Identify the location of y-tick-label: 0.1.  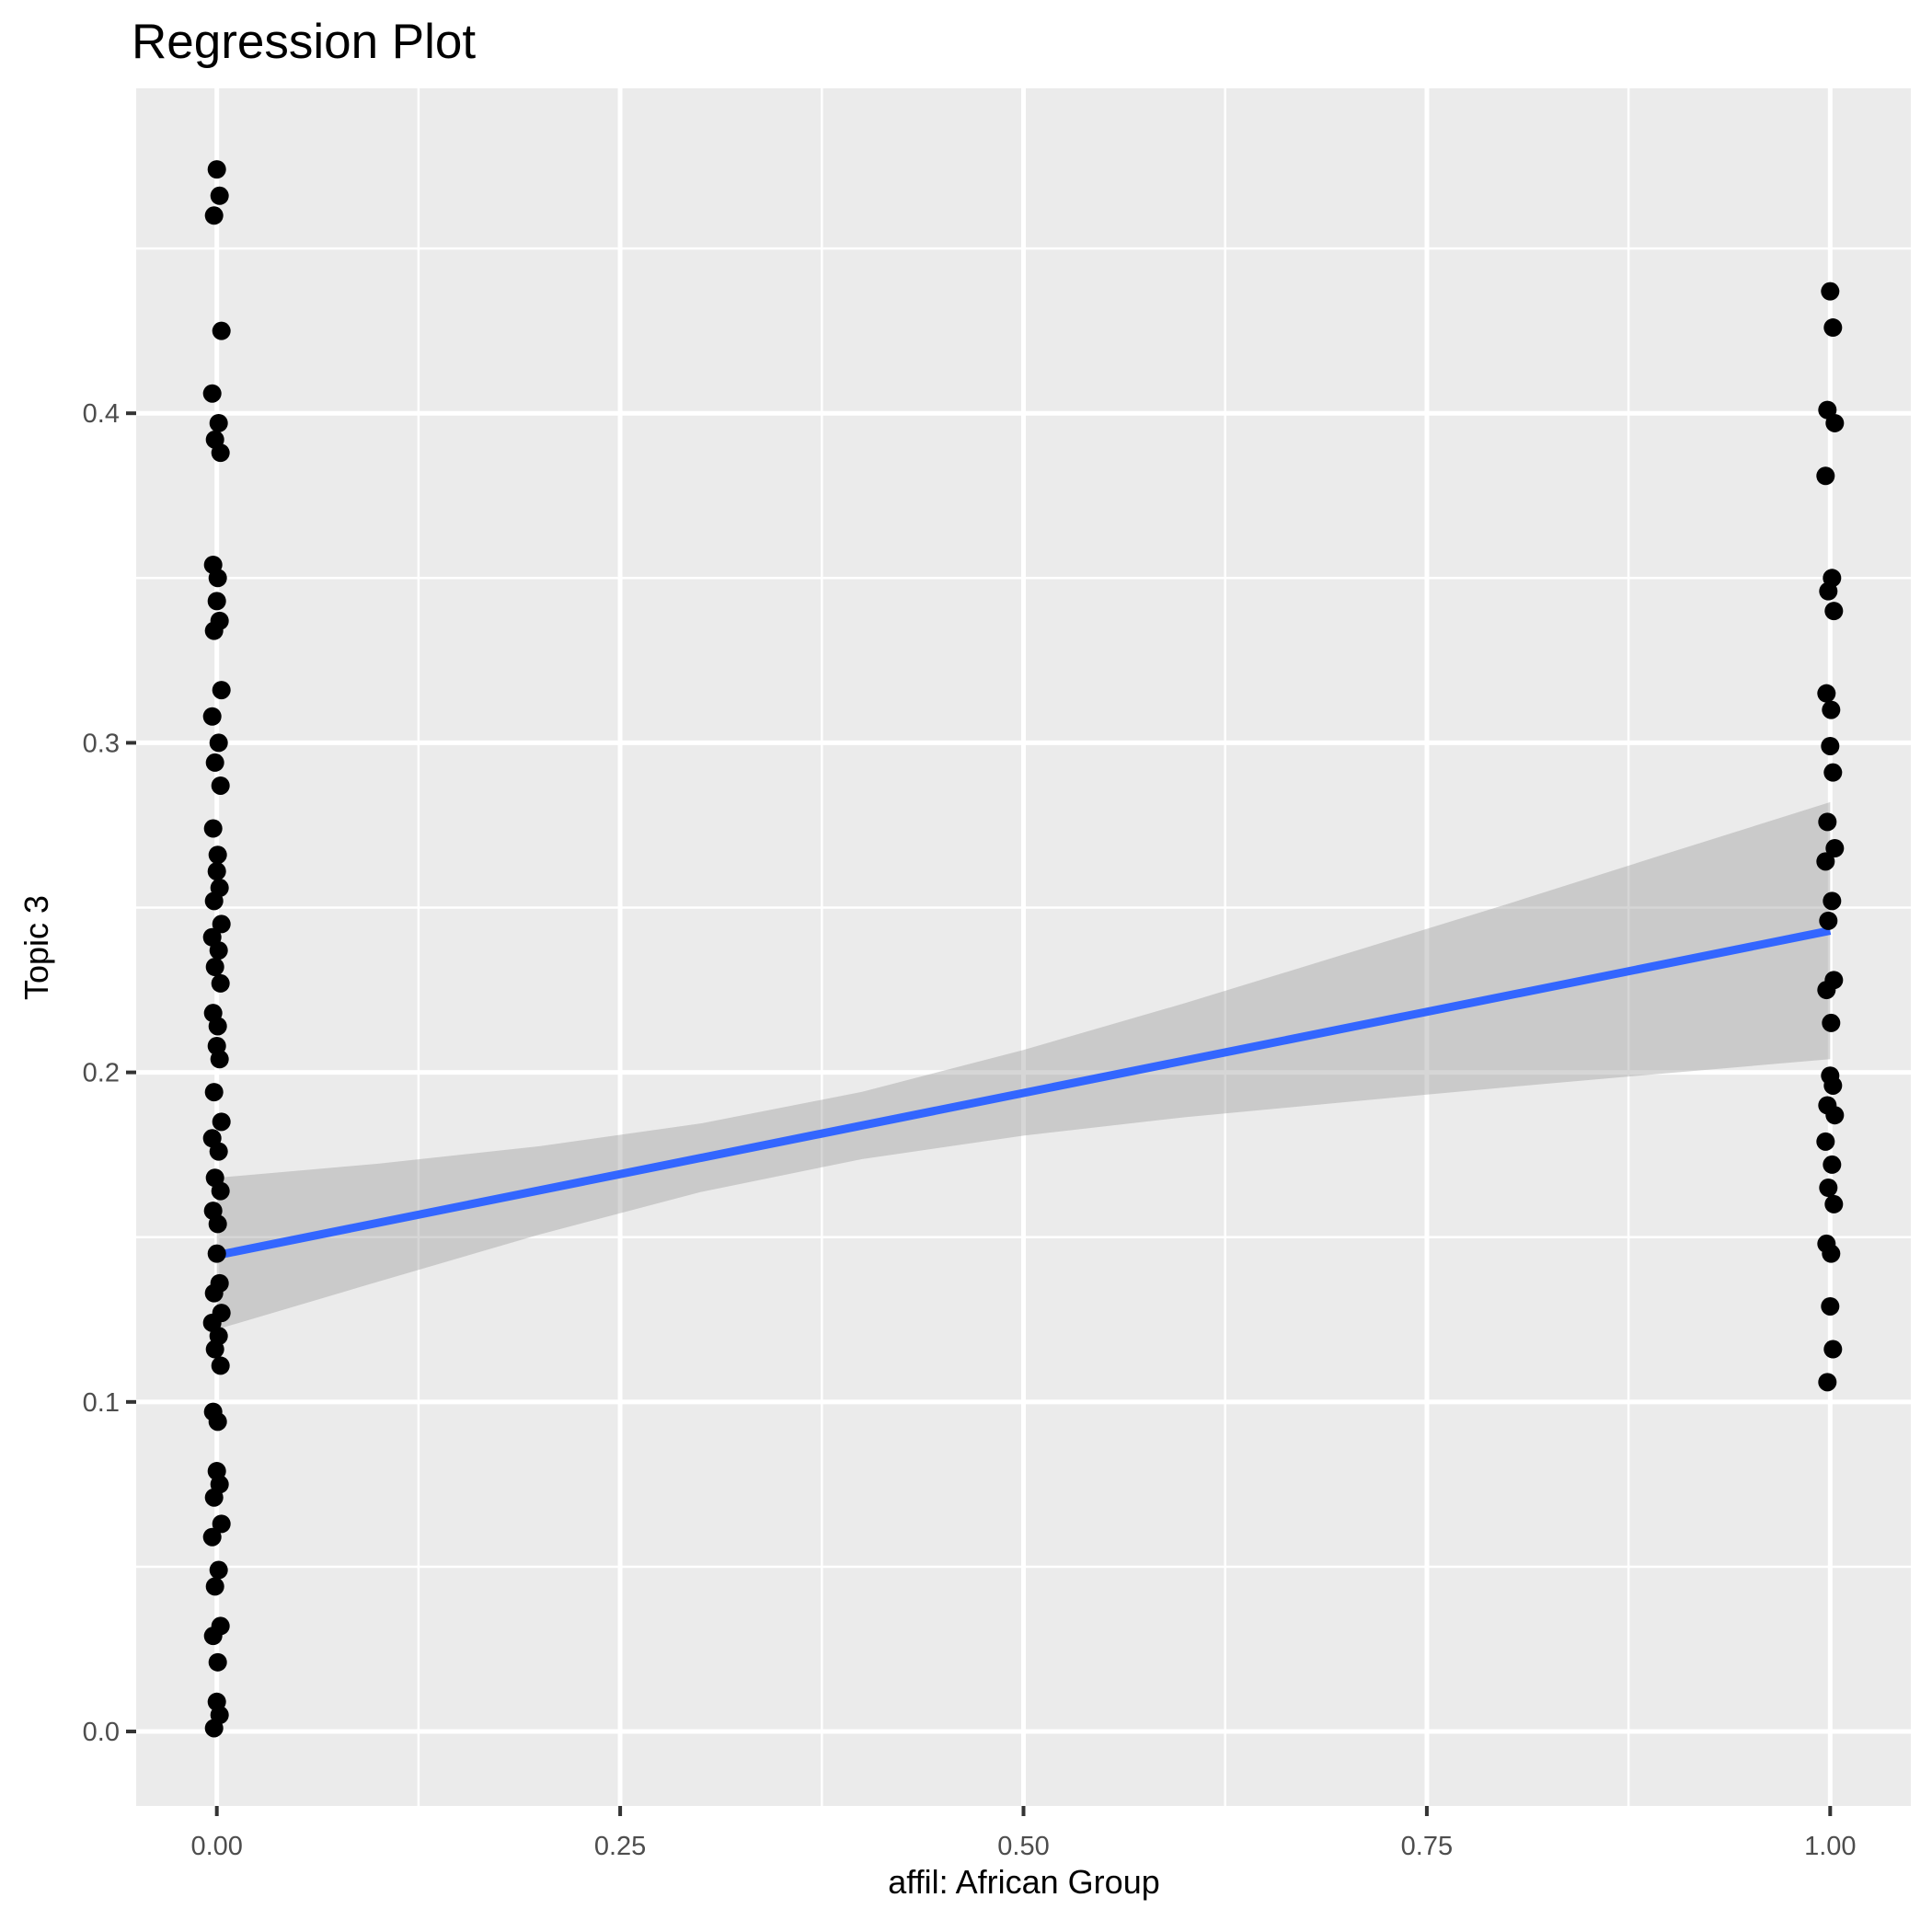
(101, 1403).